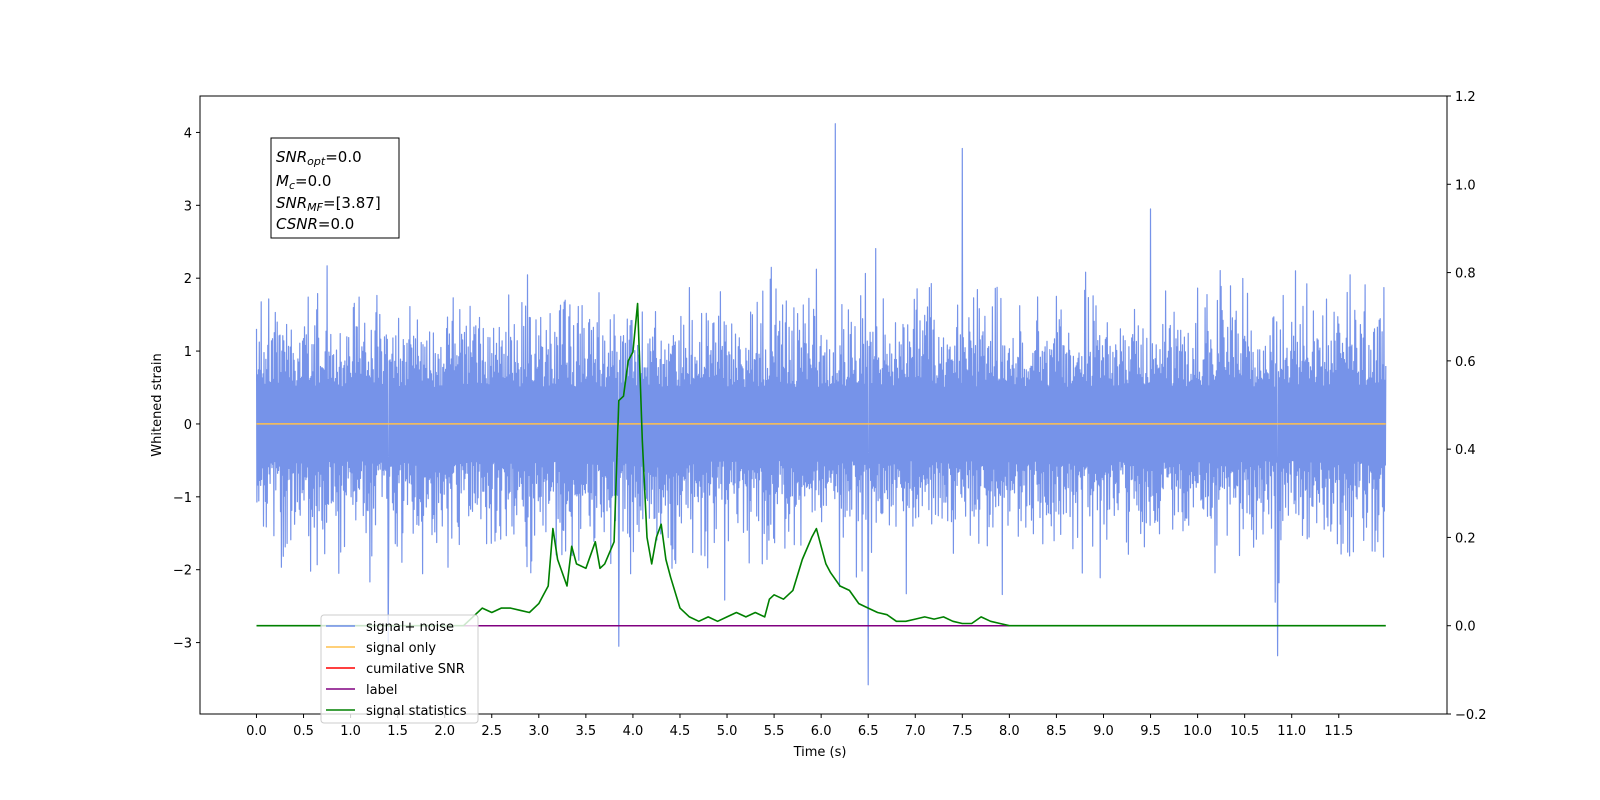  Describe the element at coordinates (1244, 731) in the screenshot. I see `x-tick-label-21: 10.5` at that location.